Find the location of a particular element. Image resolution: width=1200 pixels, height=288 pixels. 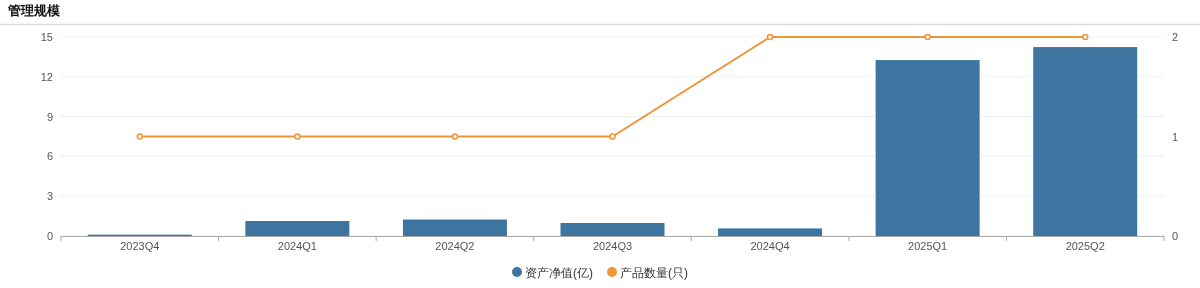

x-tick-label: 2023Q4 is located at coordinates (140, 246).